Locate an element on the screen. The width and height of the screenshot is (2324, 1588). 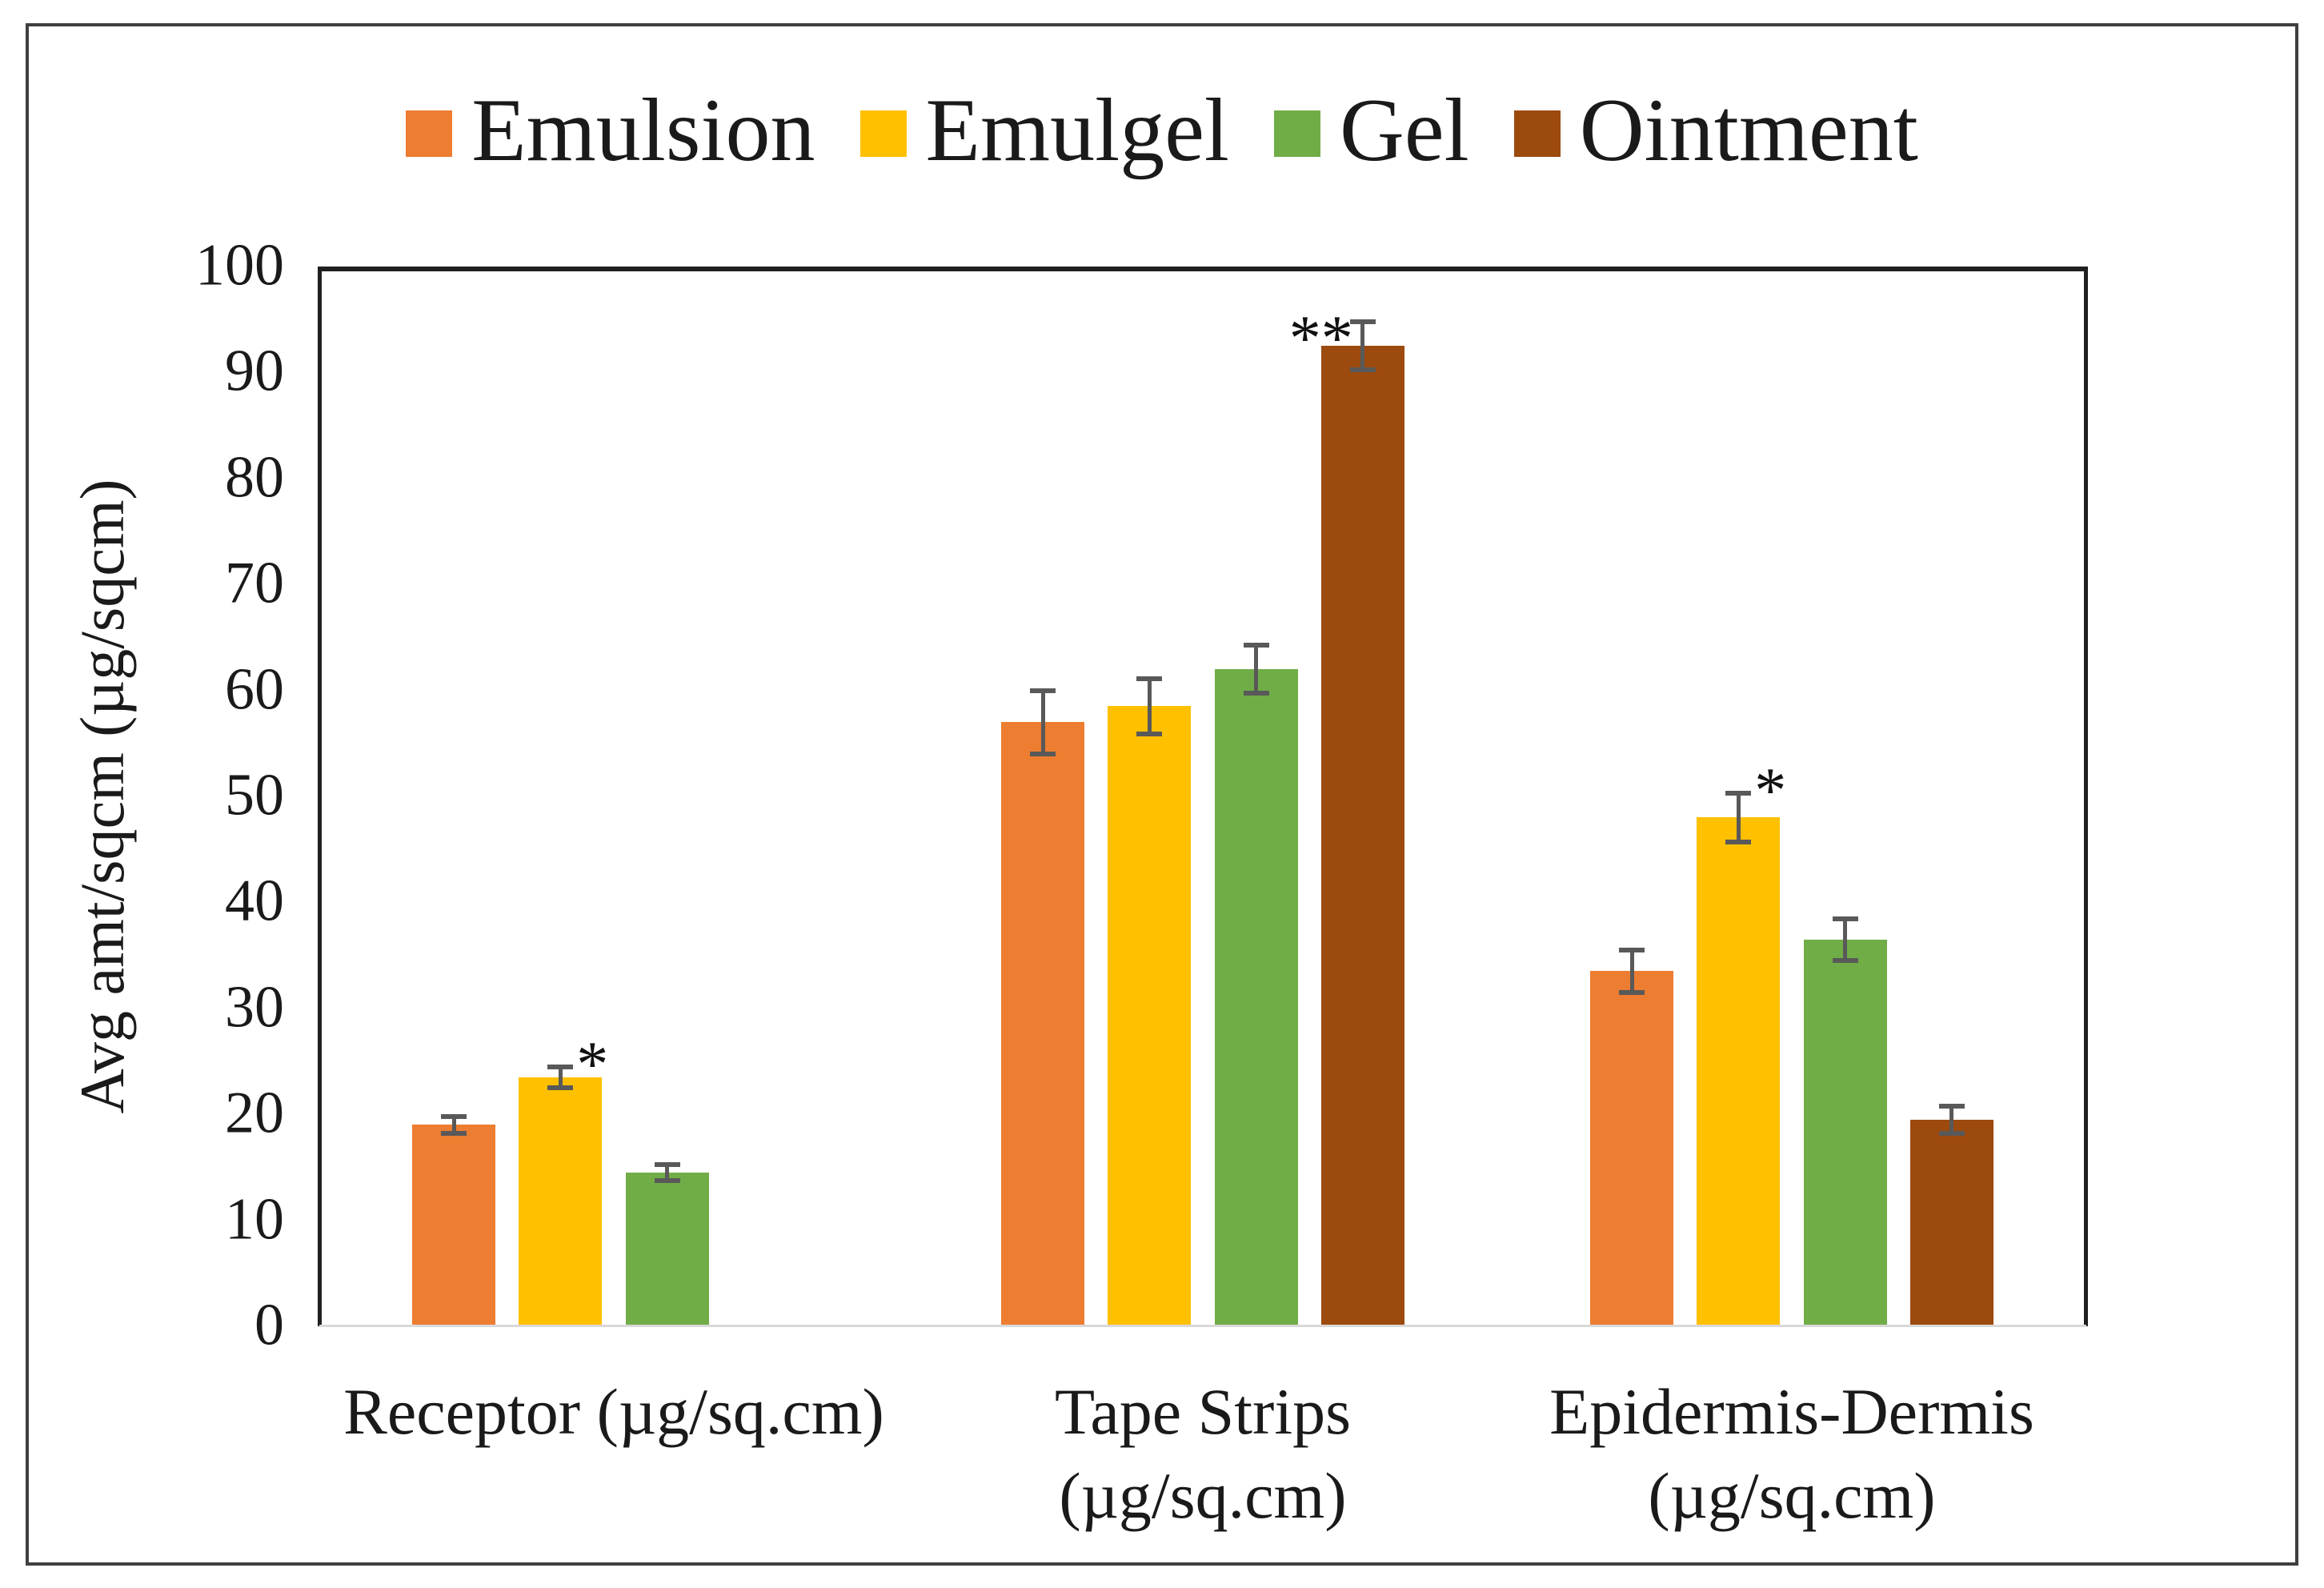
legend-label: Ointment is located at coordinates (1748, 130).